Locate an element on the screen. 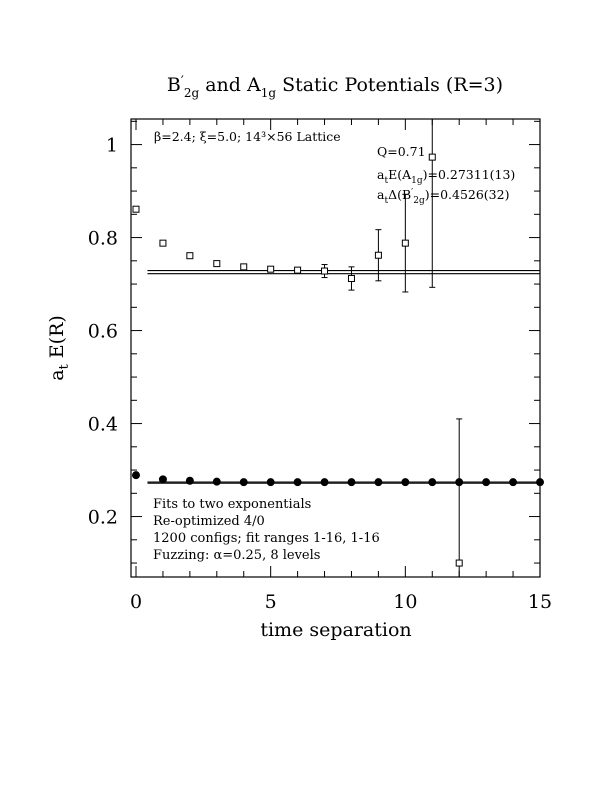 This screenshot has height=792, width=612. gap-prime: ′ is located at coordinates (412, 193).